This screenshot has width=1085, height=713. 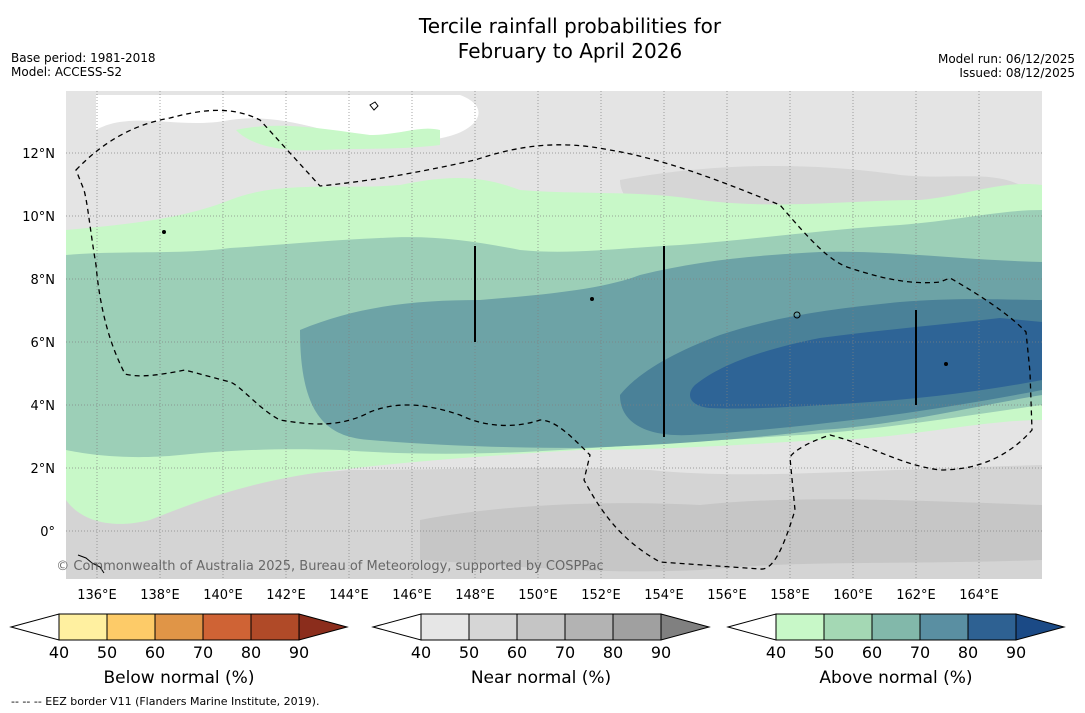 I want to click on model-run: Model run: 06/12/2025, so click(x=1006, y=59).